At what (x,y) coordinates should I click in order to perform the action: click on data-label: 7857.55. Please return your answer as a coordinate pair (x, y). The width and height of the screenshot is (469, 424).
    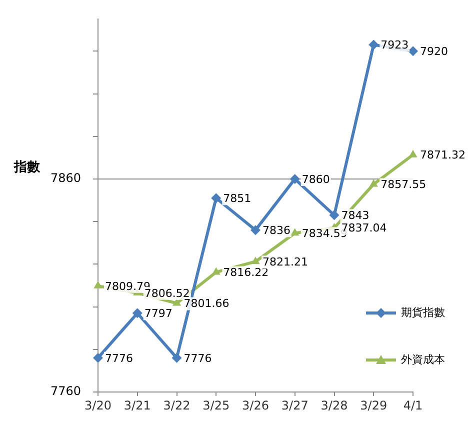
    Looking at the image, I should click on (403, 185).